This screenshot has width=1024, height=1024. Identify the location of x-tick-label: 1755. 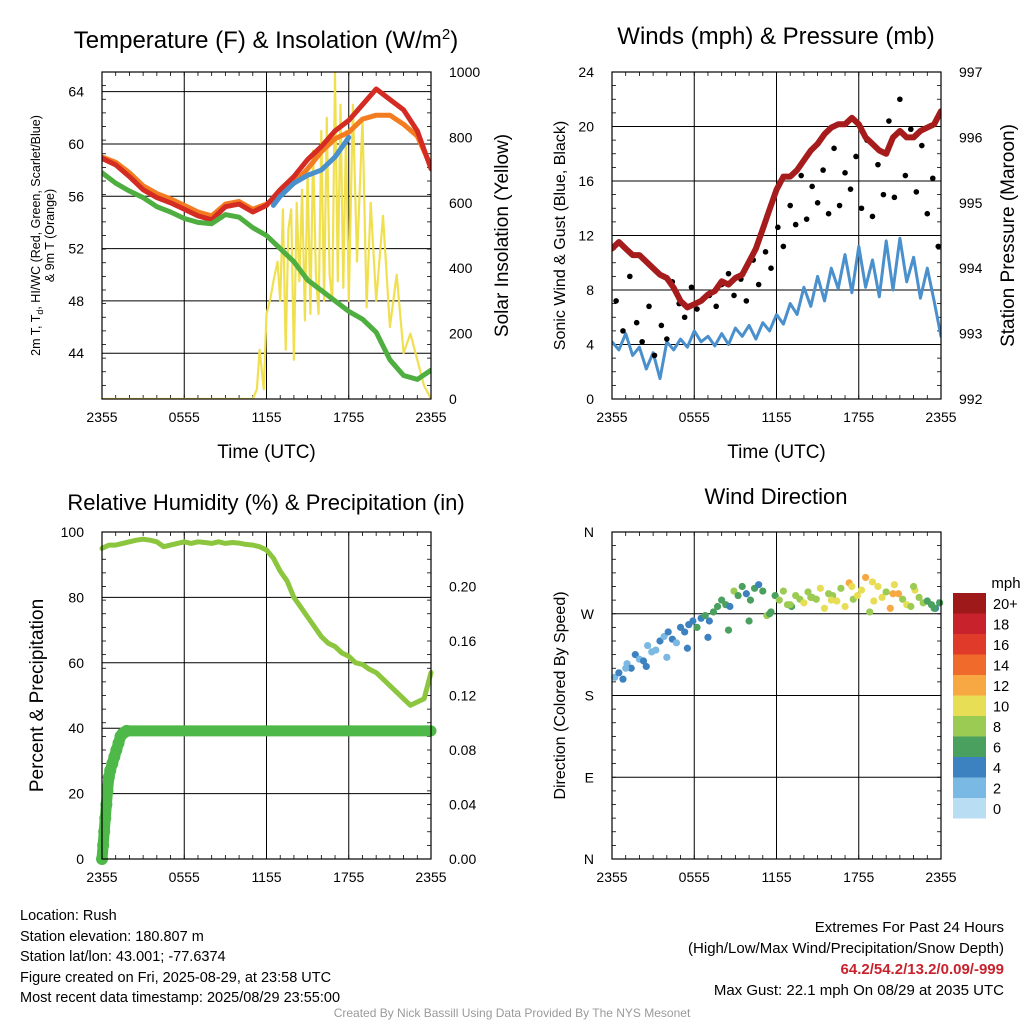
(858, 877).